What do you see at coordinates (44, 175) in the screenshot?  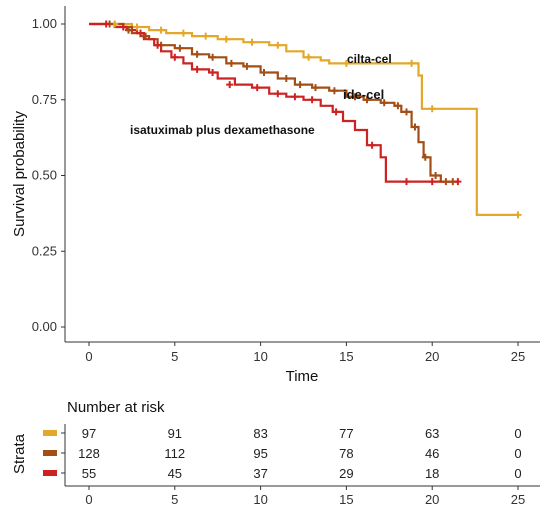 I see `y-tick-label: 0.50` at bounding box center [44, 175].